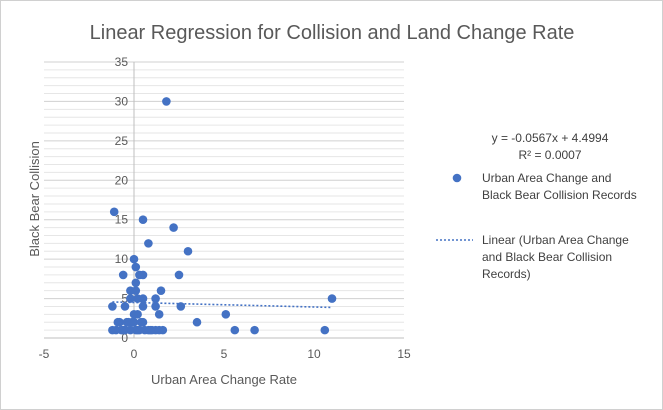 Image resolution: width=663 pixels, height=410 pixels. I want to click on x-tick-label: 0, so click(134, 354).